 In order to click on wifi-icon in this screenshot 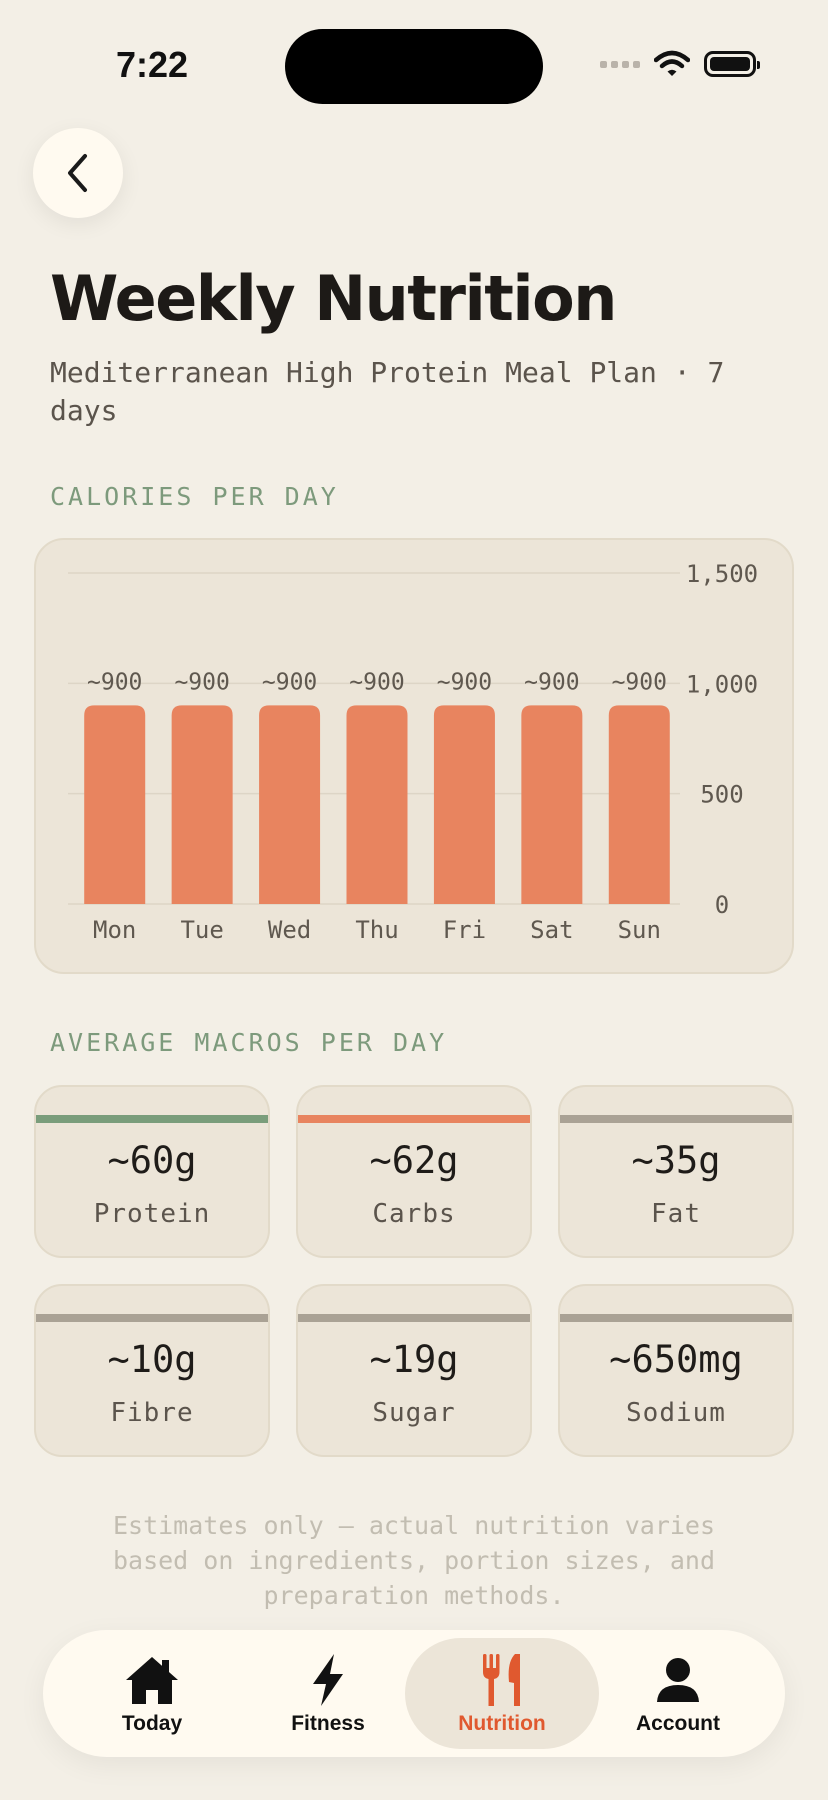, I will do `click(672, 63)`.